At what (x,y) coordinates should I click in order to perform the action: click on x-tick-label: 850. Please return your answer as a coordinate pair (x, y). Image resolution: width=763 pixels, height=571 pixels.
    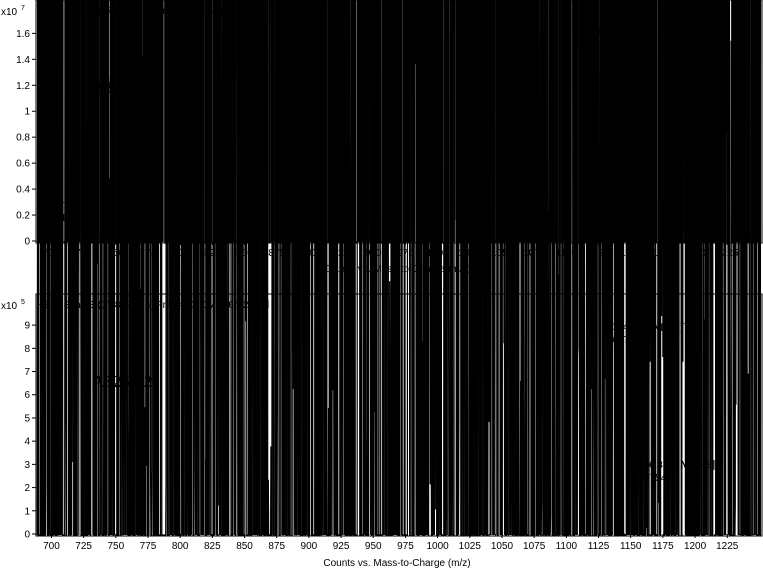
    Looking at the image, I should click on (244, 546).